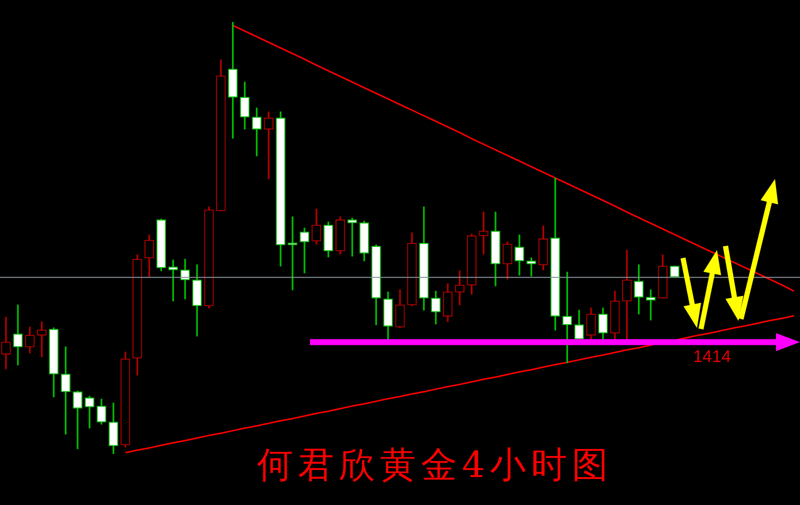 This screenshot has width=800, height=505. What do you see at coordinates (435, 466) in the screenshot?
I see `text: 何君欣黄金4小时图` at bounding box center [435, 466].